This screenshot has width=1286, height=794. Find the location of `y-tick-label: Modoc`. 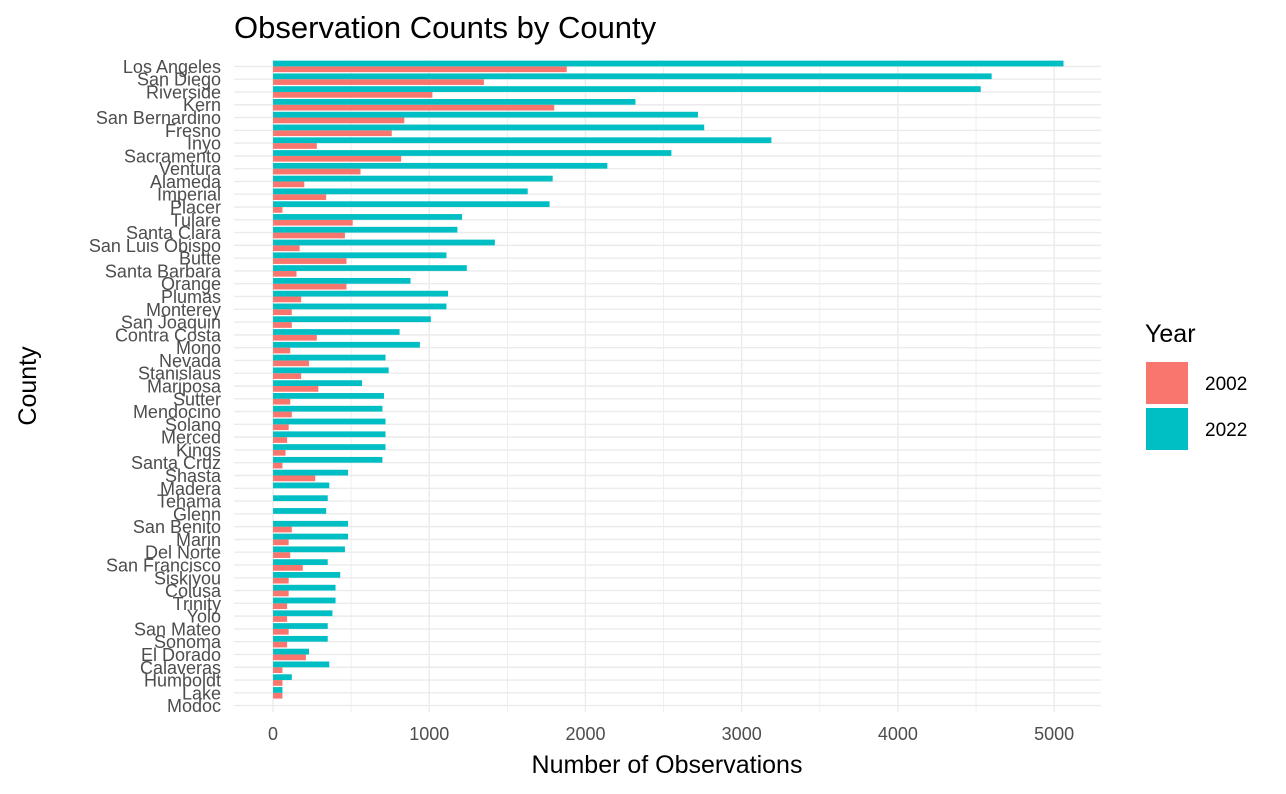

y-tick-label: Modoc is located at coordinates (194, 706).